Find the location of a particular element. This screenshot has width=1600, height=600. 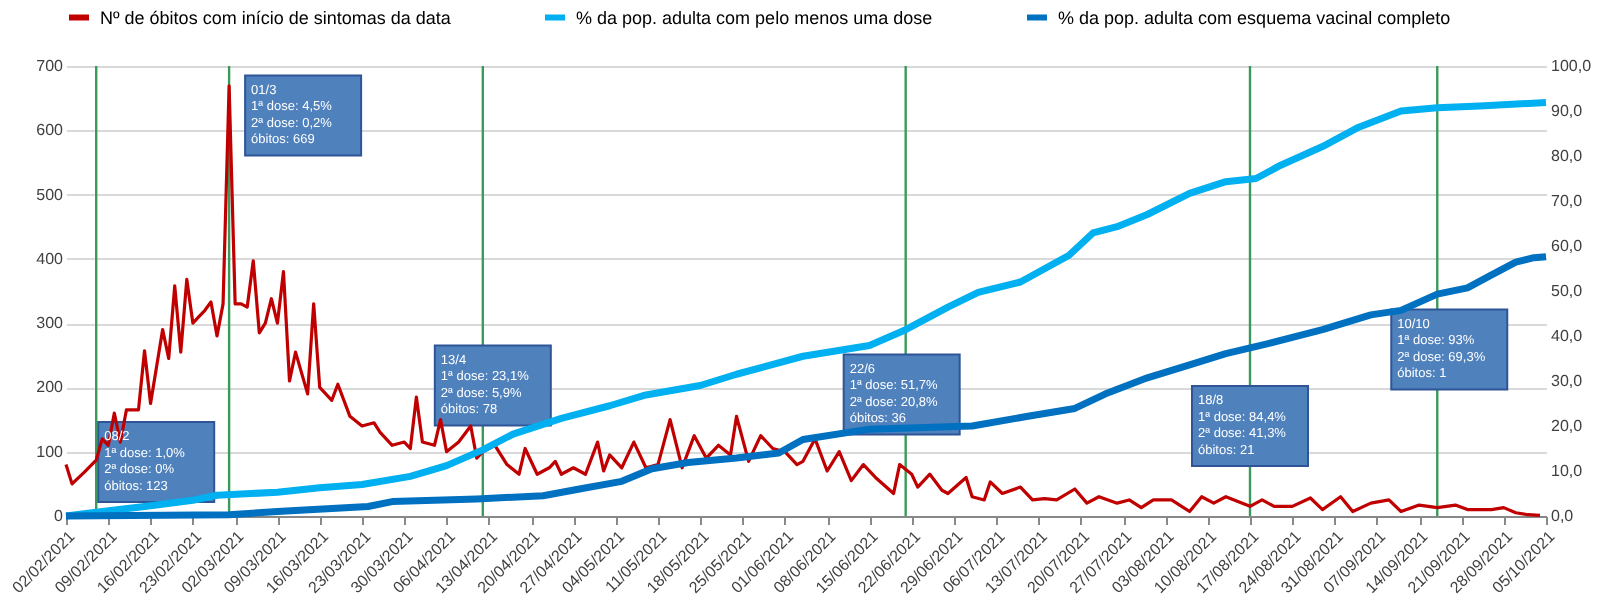

y2-tick-label: 20,0 is located at coordinates (1567, 426).